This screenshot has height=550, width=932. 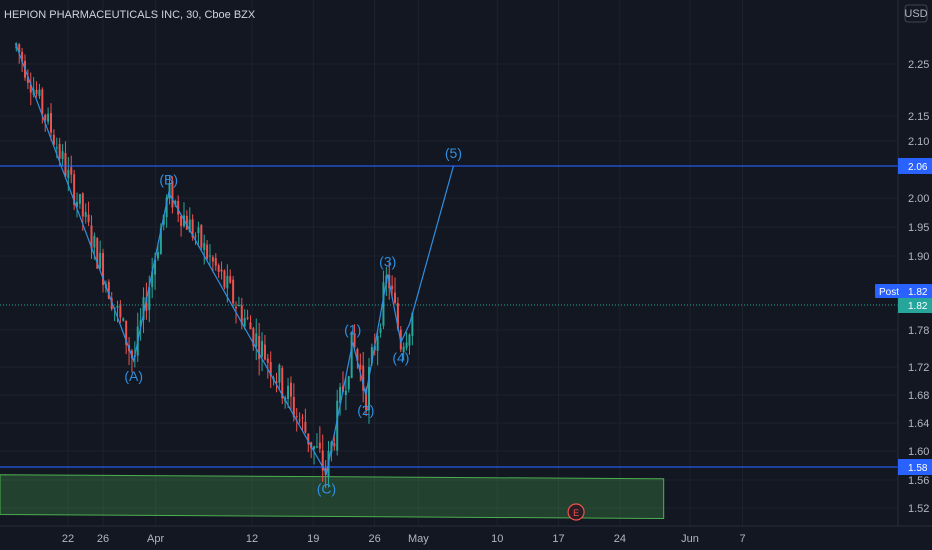 I want to click on earnings-marker-label: E, so click(x=576, y=513).